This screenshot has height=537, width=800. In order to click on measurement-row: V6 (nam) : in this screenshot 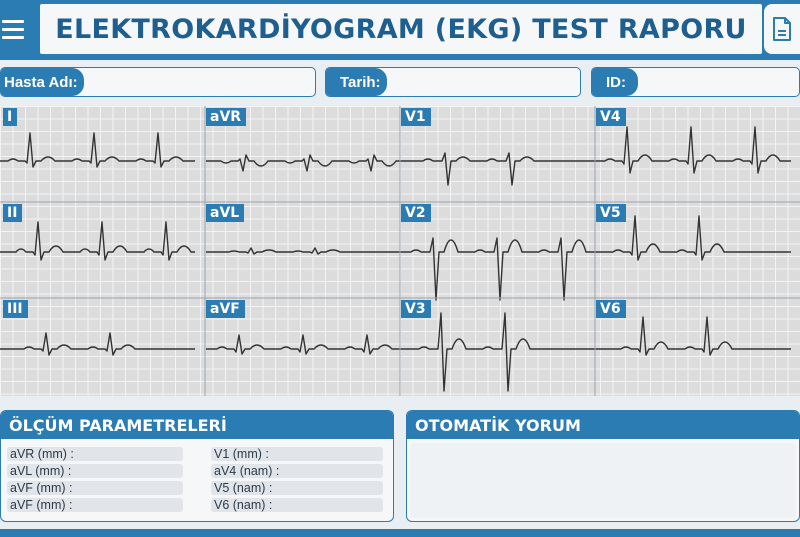, I will do `click(297, 505)`.